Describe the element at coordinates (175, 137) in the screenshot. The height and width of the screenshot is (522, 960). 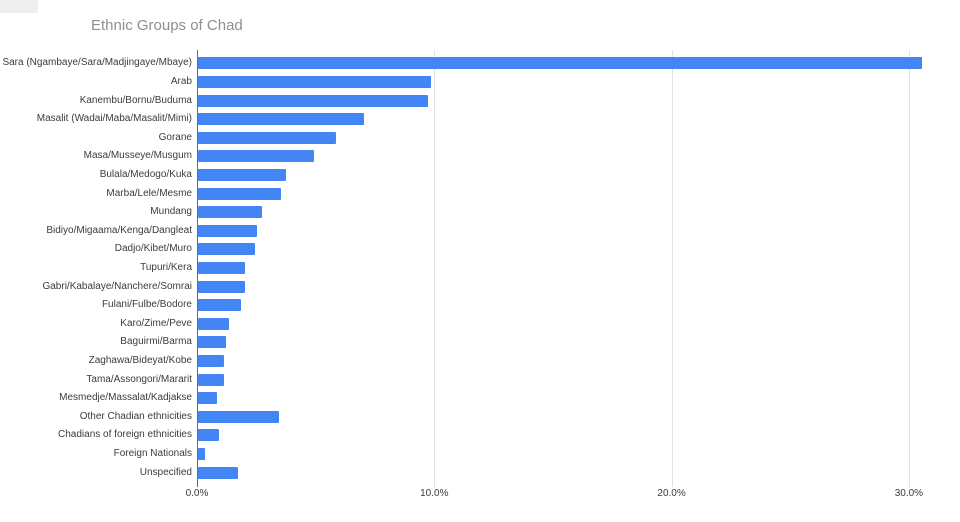
I see `category-label: Gorane` at that location.